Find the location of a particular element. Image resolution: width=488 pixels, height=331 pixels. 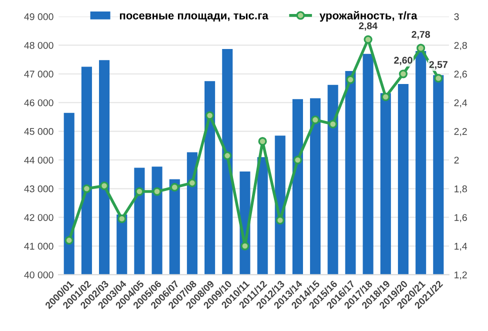

y2-tick-label: 1,4 is located at coordinates (461, 246).